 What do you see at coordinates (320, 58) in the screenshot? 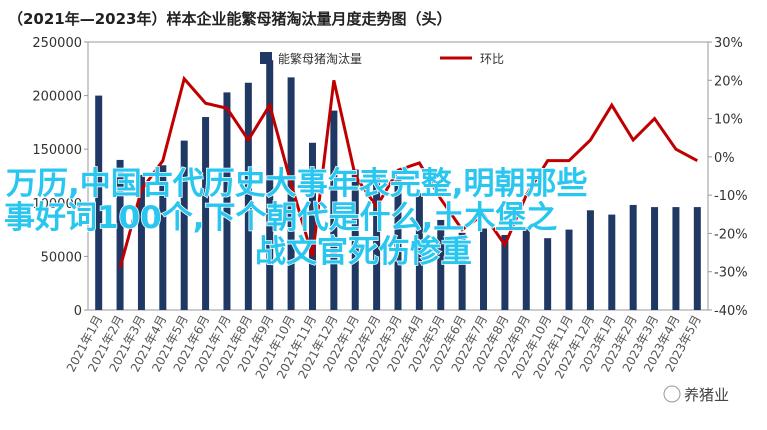
I see `legend-label: 能繁母猪淘汰量` at bounding box center [320, 58].